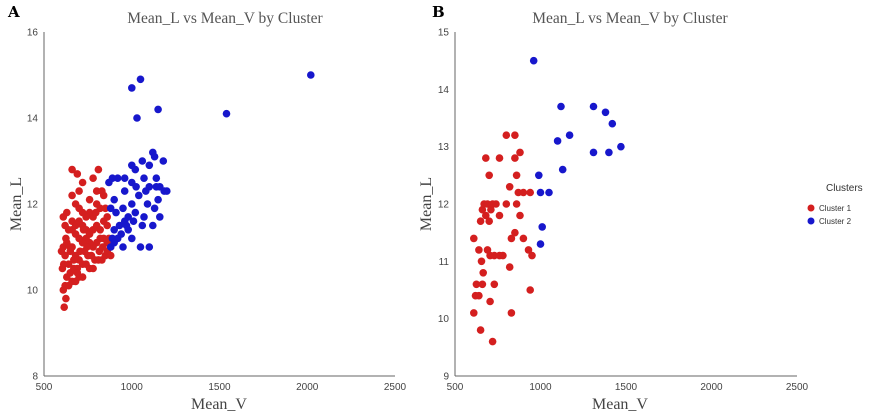  I want to click on panel-a-y-tick-2: 12, so click(33, 205).